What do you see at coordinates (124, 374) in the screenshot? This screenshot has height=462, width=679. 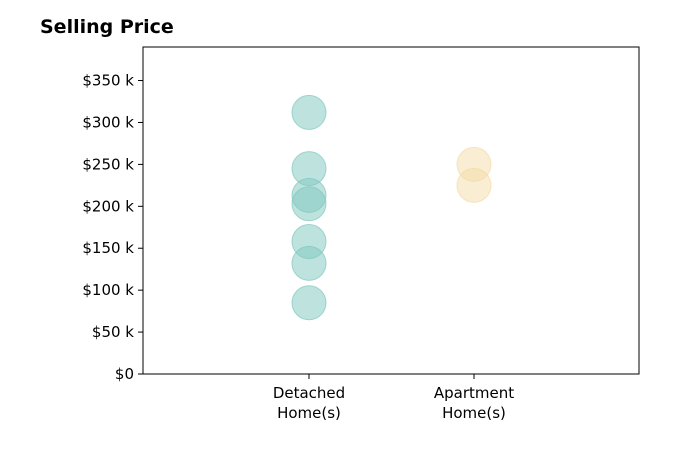 I see `y-tick-label: $0` at bounding box center [124, 374].